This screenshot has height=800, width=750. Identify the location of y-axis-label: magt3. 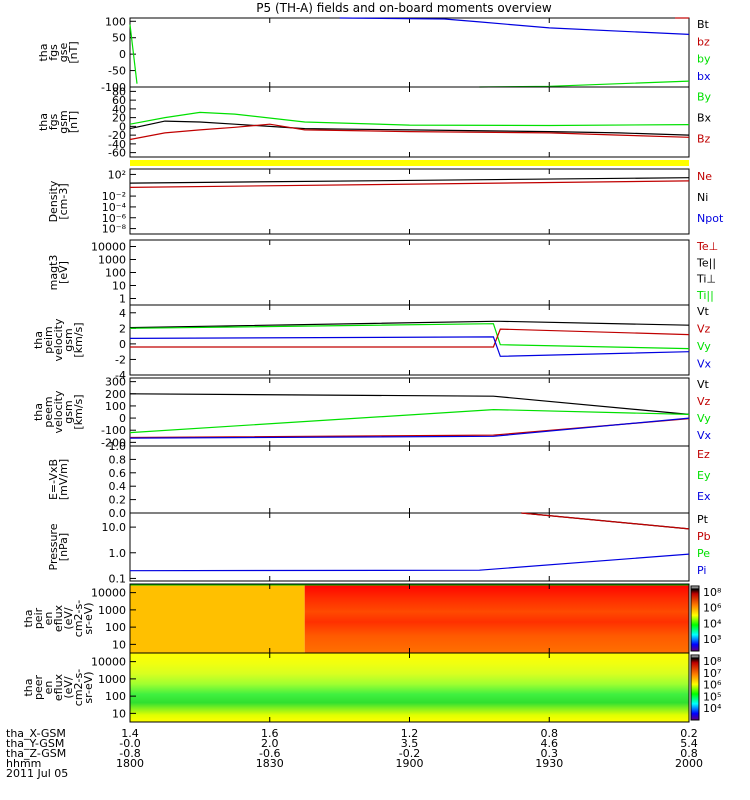
(53, 273).